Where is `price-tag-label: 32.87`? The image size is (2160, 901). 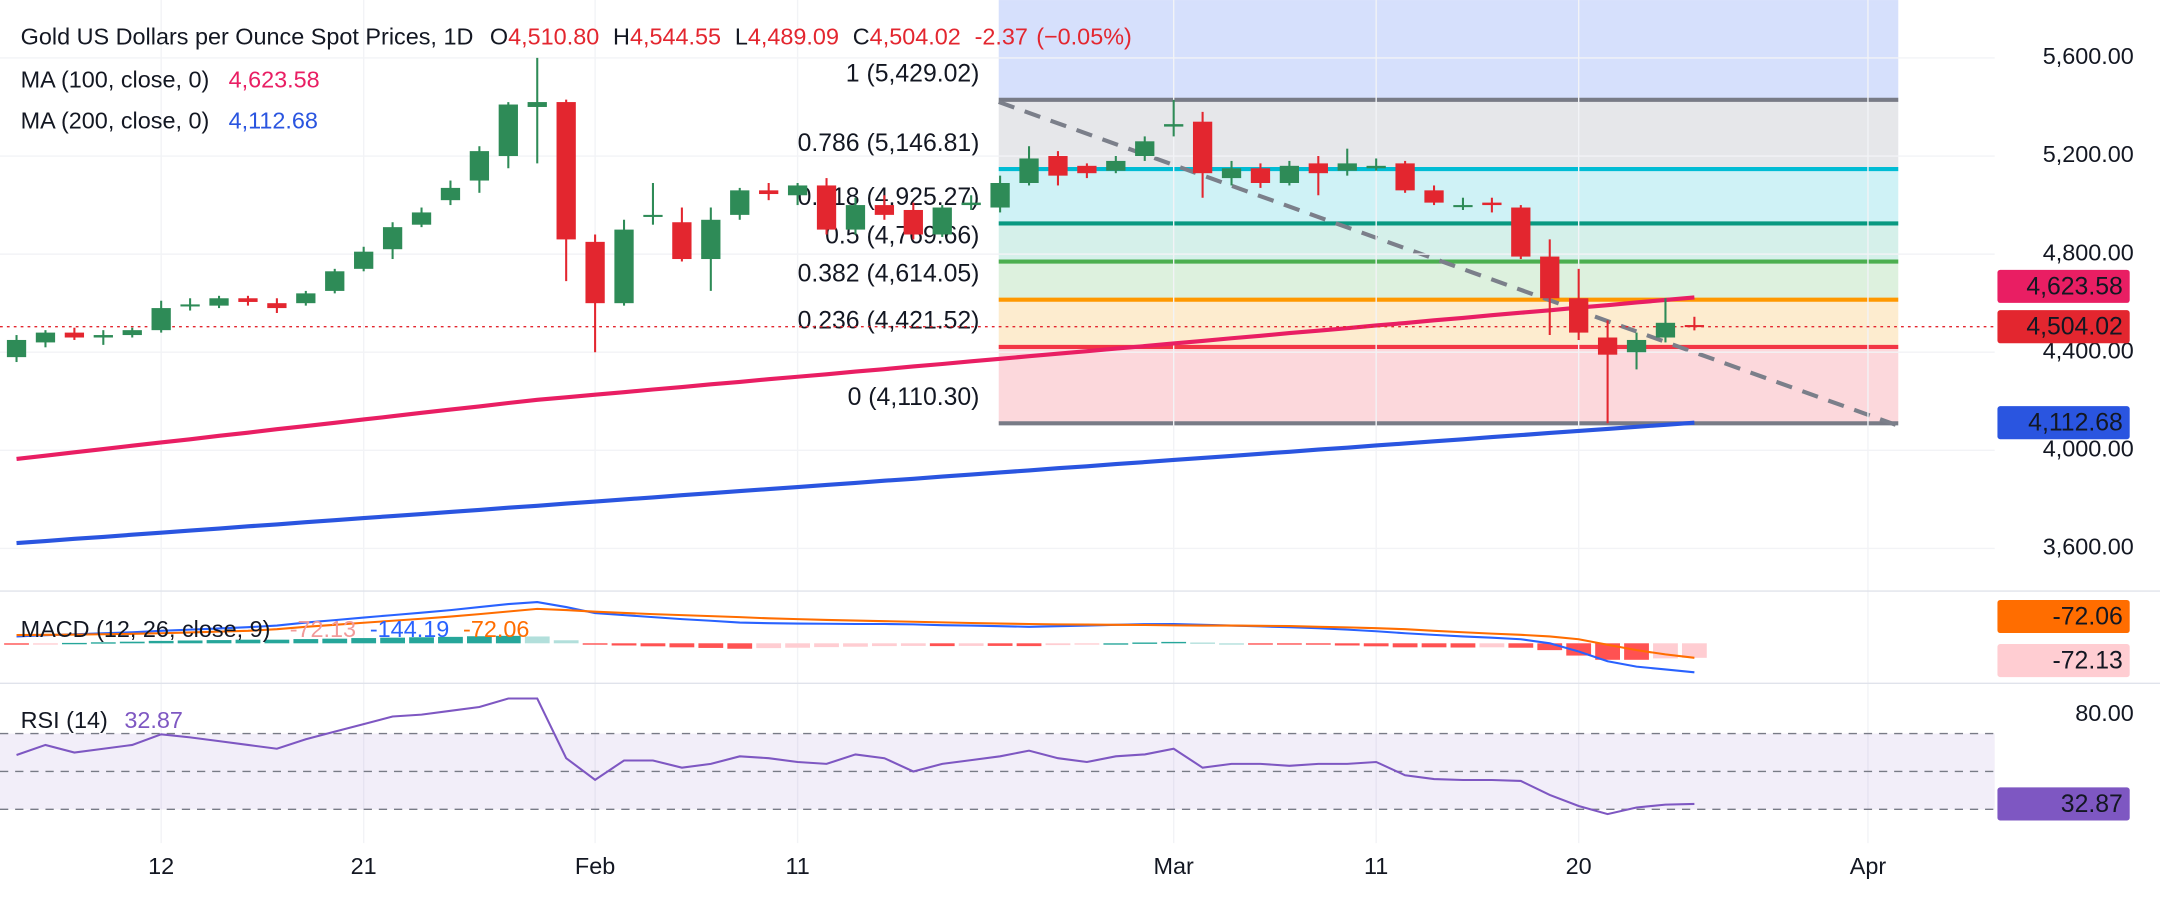 price-tag-label: 32.87 is located at coordinates (2092, 804).